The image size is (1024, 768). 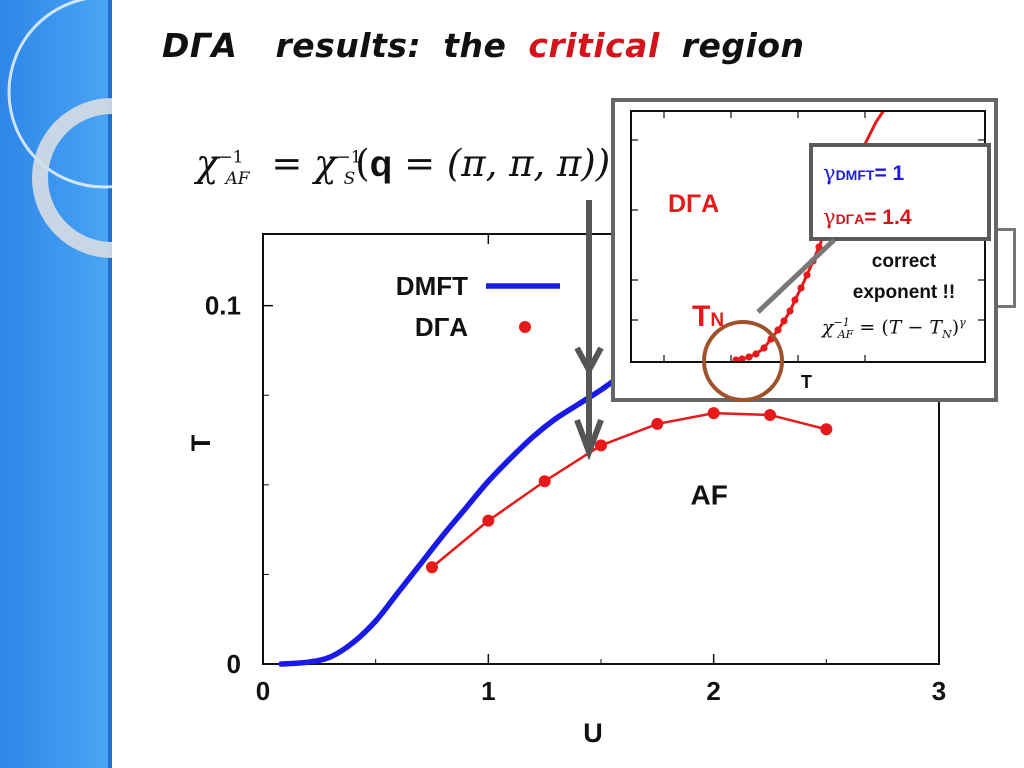 I want to click on formula-sub-af: AF, so click(x=237, y=179).